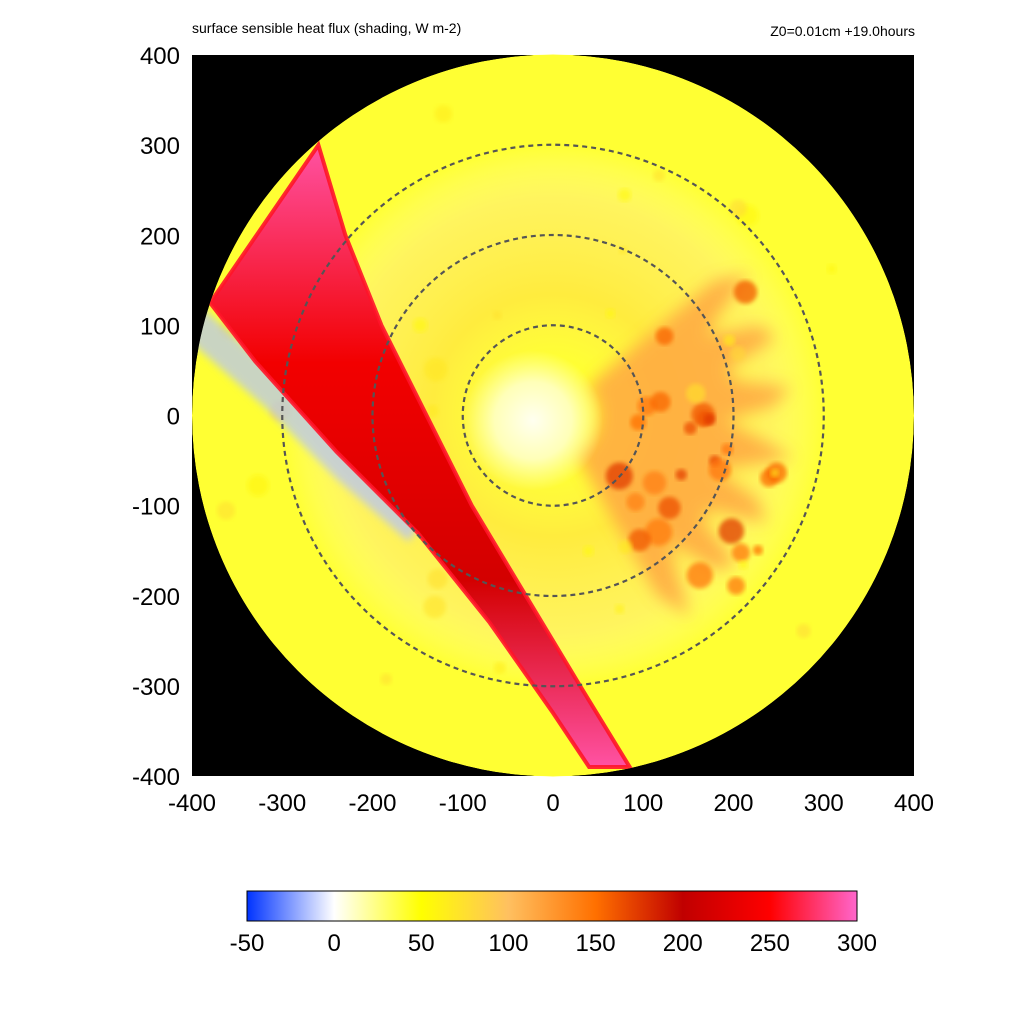 The width and height of the screenshot is (1024, 1024). Describe the element at coordinates (508, 943) in the screenshot. I see `colorbar-tick-label: 100` at that location.